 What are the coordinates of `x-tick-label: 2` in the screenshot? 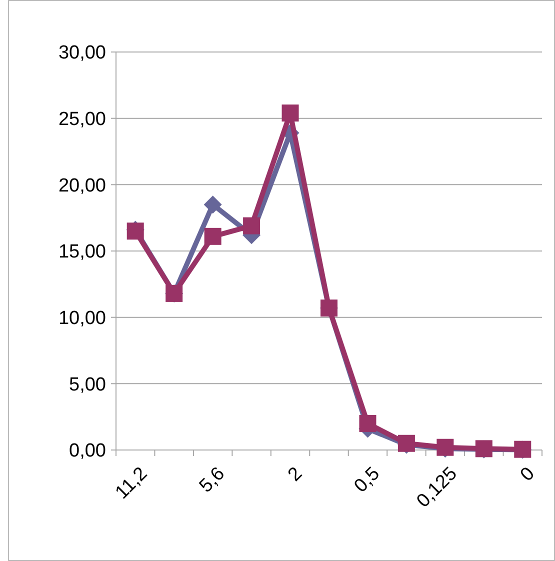 It's located at (295, 474).